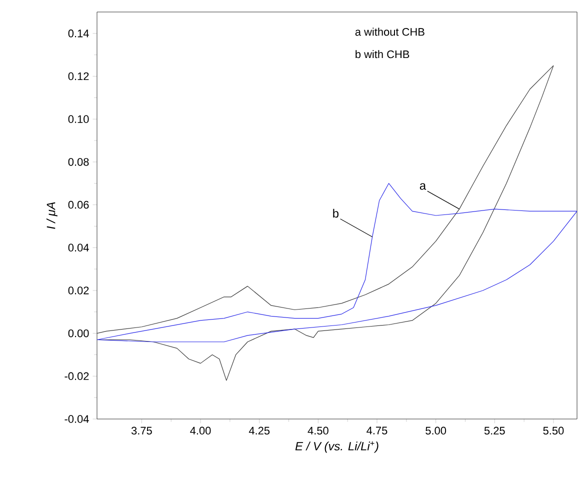  I want to click on y-tick-label: 0.08, so click(78, 162).